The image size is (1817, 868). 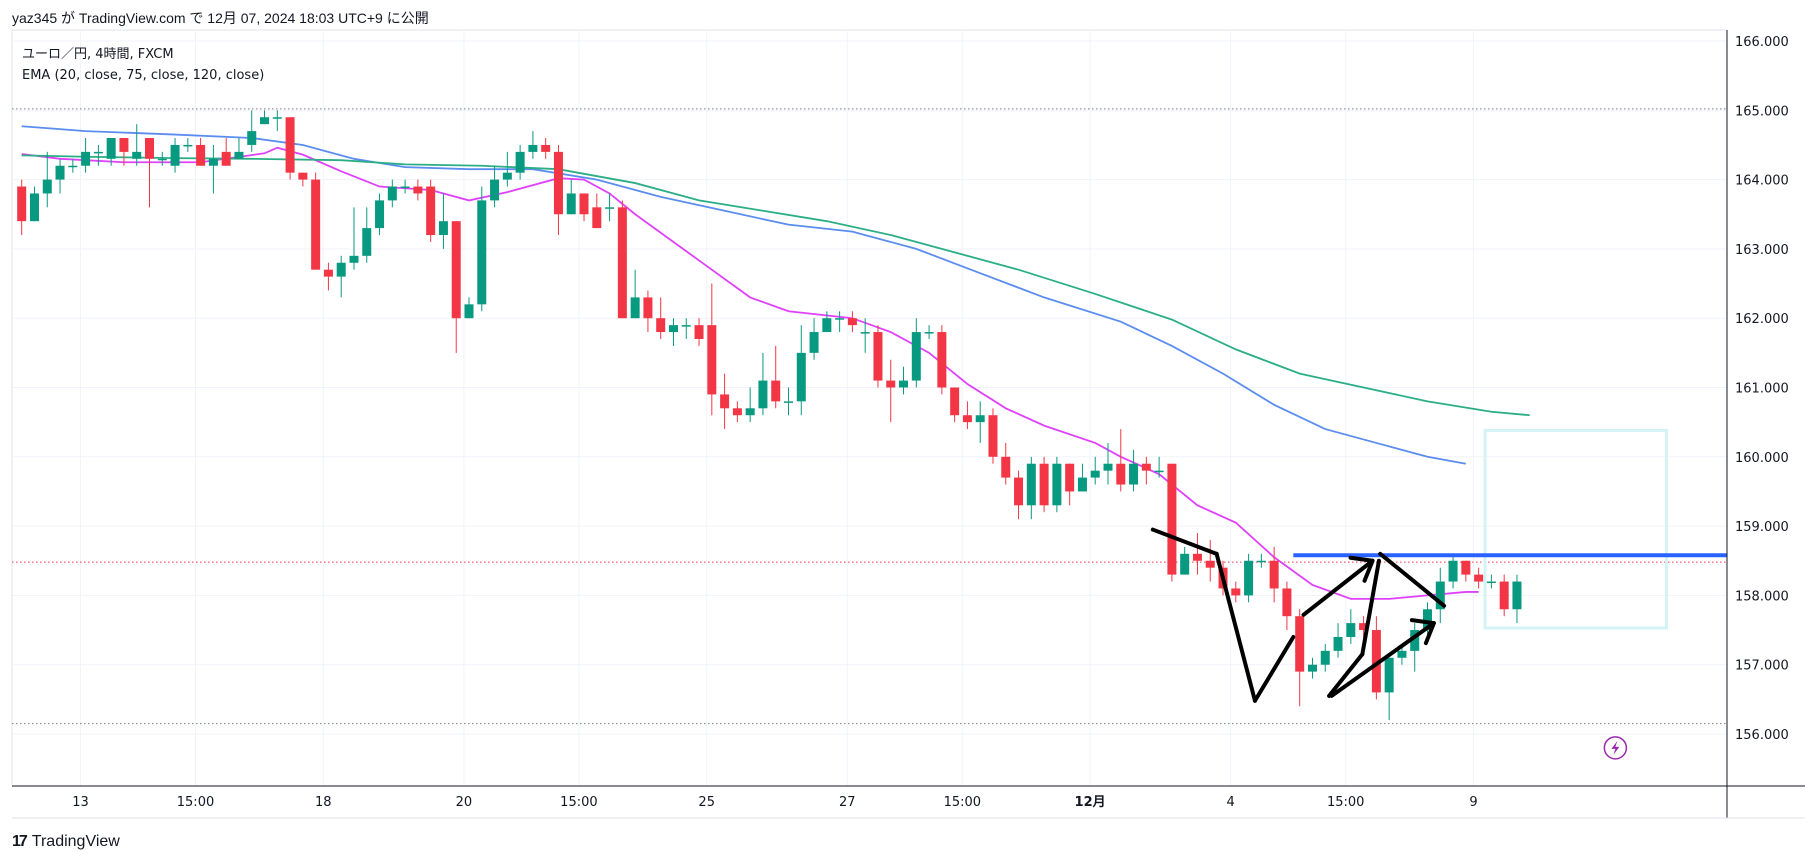 I want to click on y-tick-label: 161.000, so click(x=1762, y=389).